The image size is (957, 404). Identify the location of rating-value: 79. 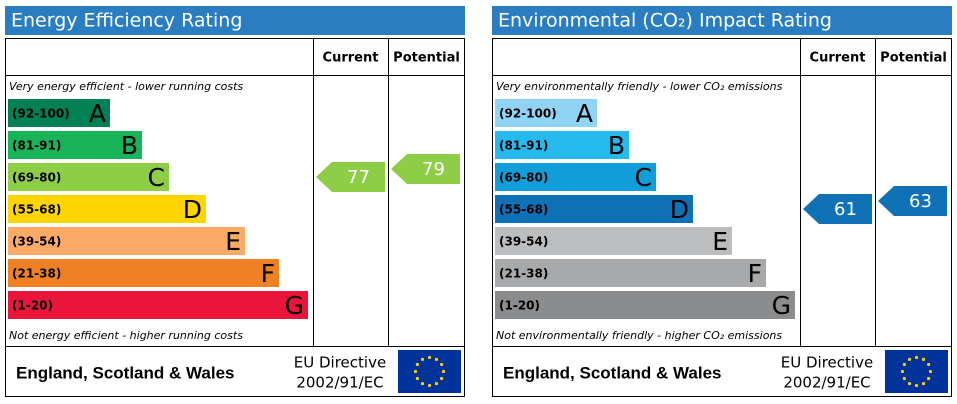
(433, 169).